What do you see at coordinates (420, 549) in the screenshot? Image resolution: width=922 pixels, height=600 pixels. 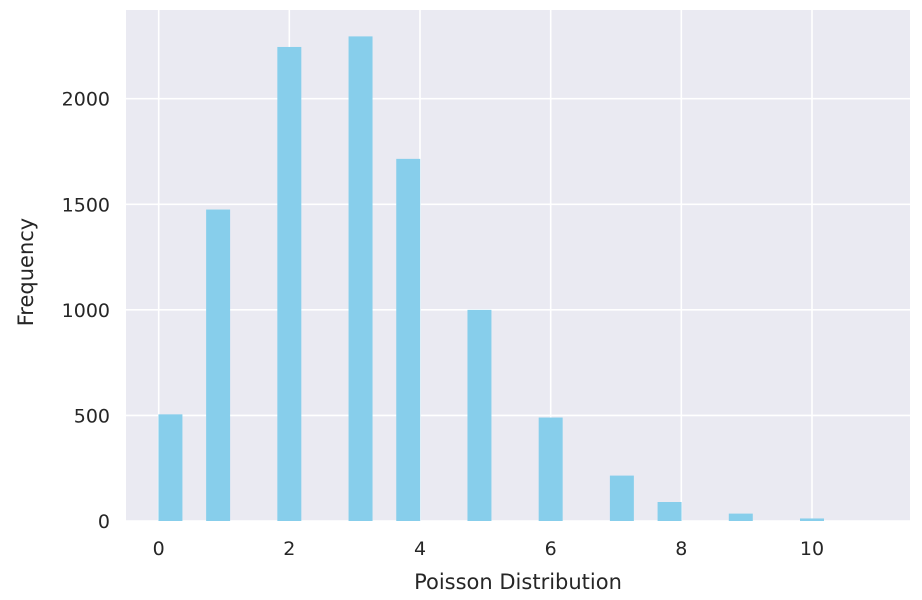 I see `x-tick-label: 4` at bounding box center [420, 549].